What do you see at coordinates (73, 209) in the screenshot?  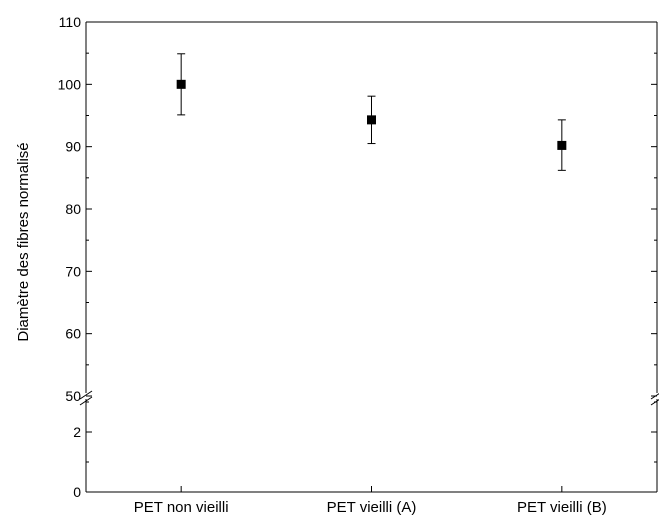 I see `y-tick-label: 80` at bounding box center [73, 209].